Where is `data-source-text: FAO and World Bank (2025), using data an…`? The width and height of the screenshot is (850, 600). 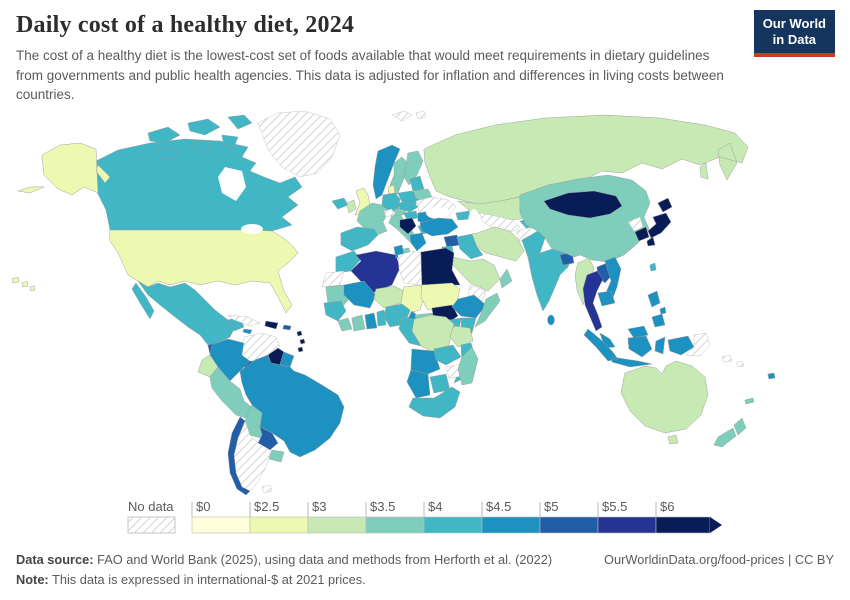 data-source-text: FAO and World Bank (2025), using data an… is located at coordinates (323, 559).